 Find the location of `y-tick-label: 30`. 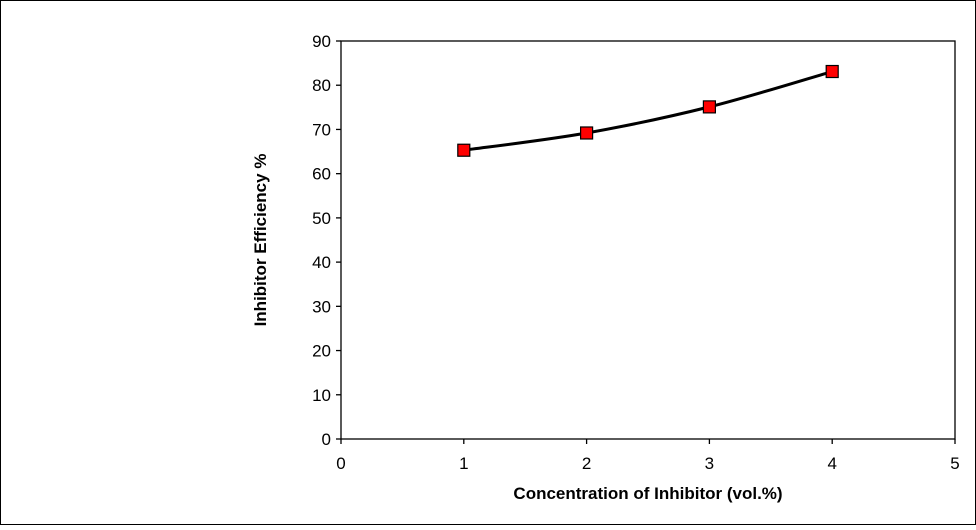

y-tick-label: 30 is located at coordinates (321, 306).